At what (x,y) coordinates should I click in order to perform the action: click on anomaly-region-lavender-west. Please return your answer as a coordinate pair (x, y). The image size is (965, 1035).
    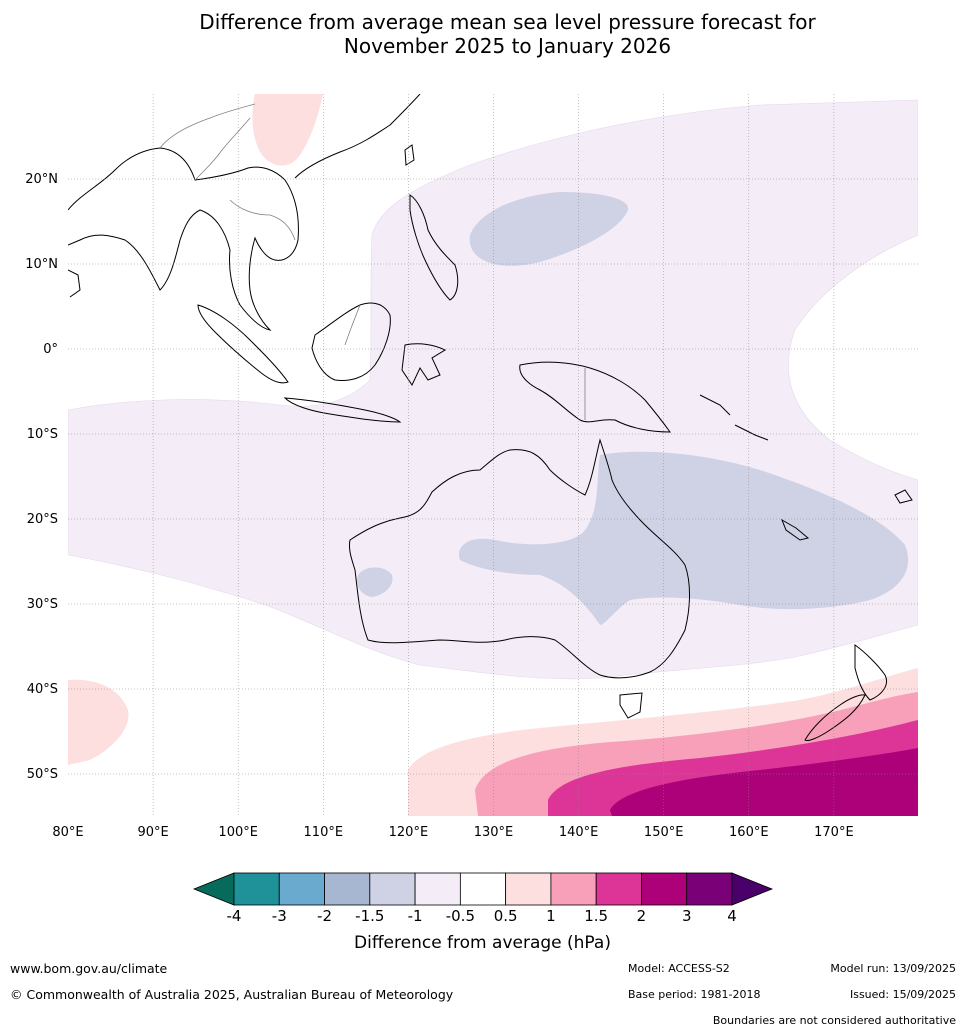
    Looking at the image, I should click on (375, 582).